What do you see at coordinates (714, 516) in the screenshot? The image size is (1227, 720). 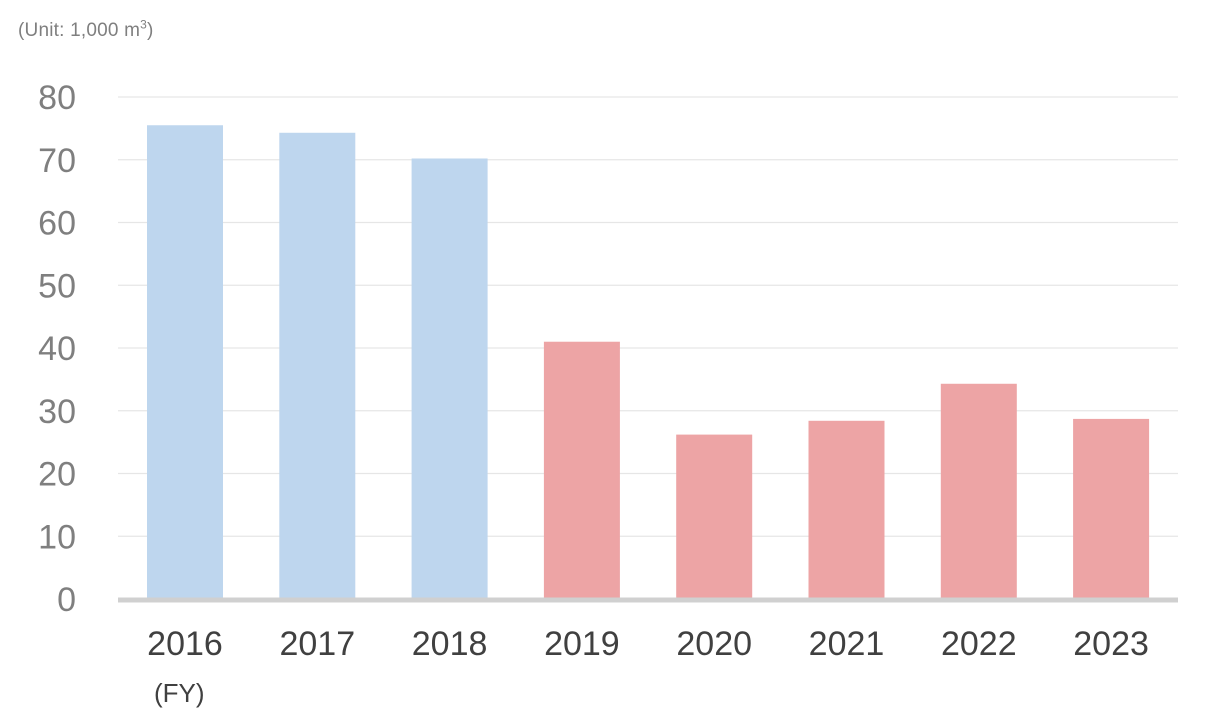 I see `bar-2020` at bounding box center [714, 516].